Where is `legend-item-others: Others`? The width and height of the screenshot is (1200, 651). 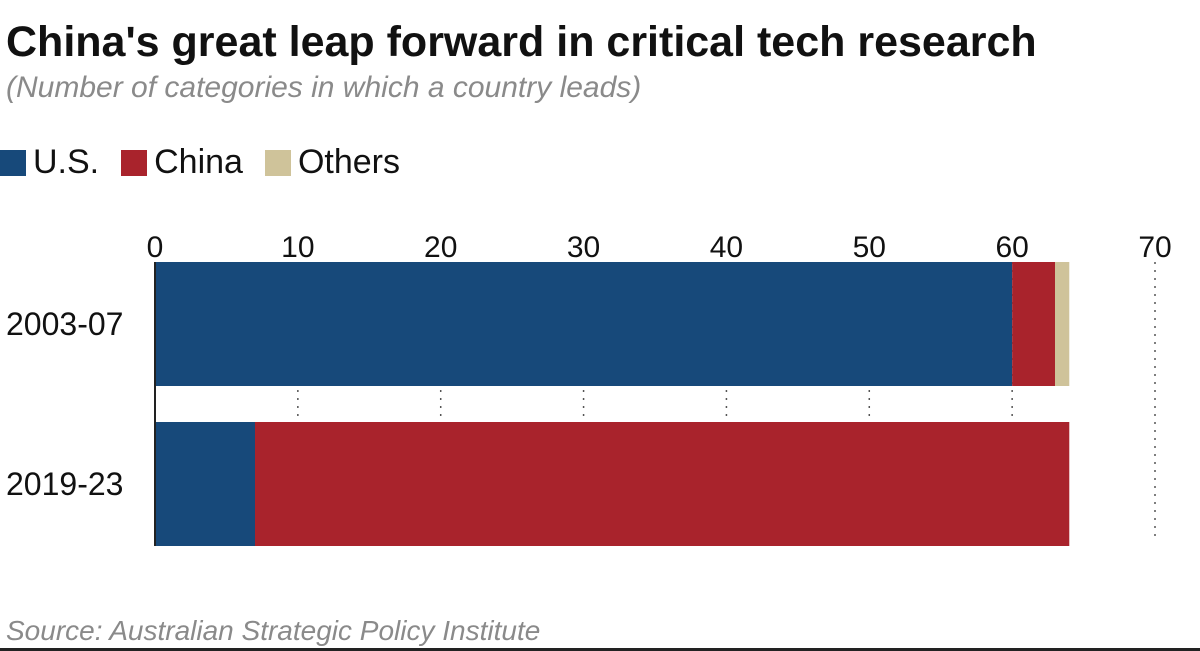 legend-item-others: Others is located at coordinates (332, 162).